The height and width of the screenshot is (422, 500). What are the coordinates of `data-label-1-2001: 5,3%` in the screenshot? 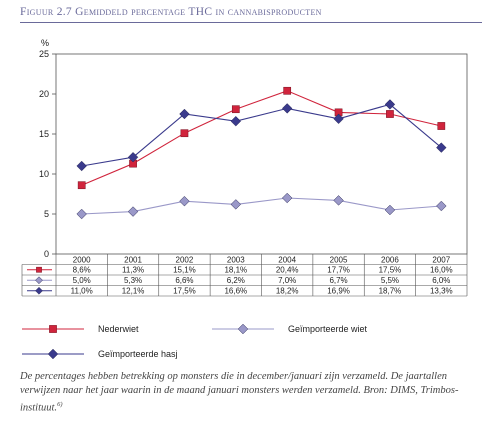 It's located at (133, 280).